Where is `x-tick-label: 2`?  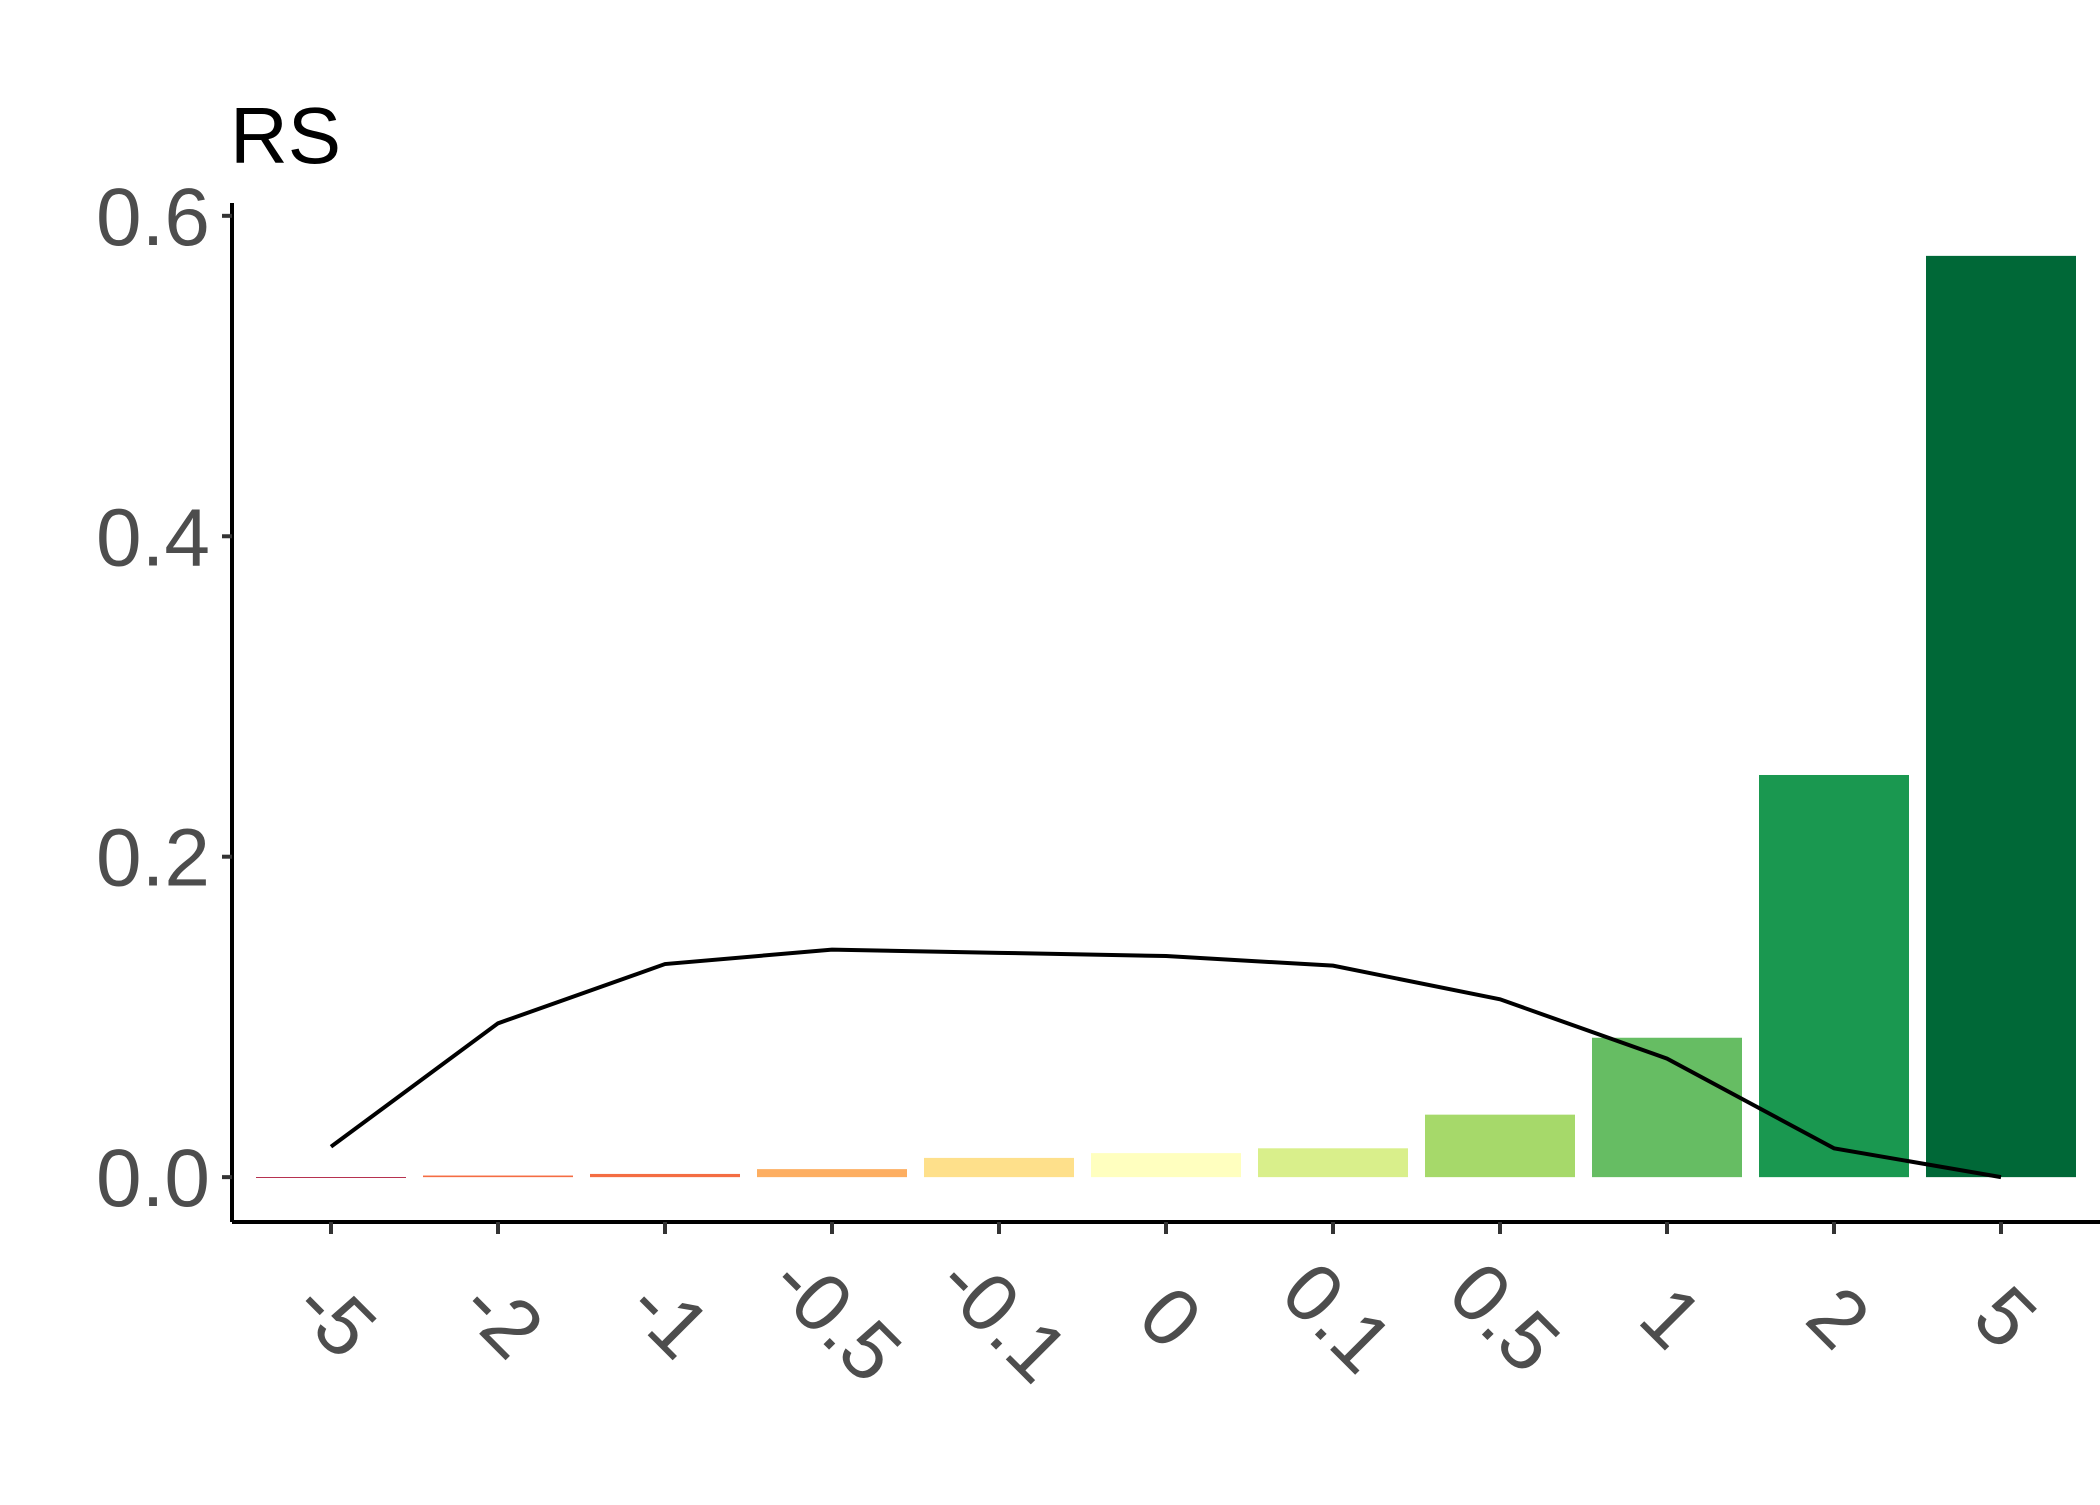 x-tick-label: 2 is located at coordinates (1838, 1318).